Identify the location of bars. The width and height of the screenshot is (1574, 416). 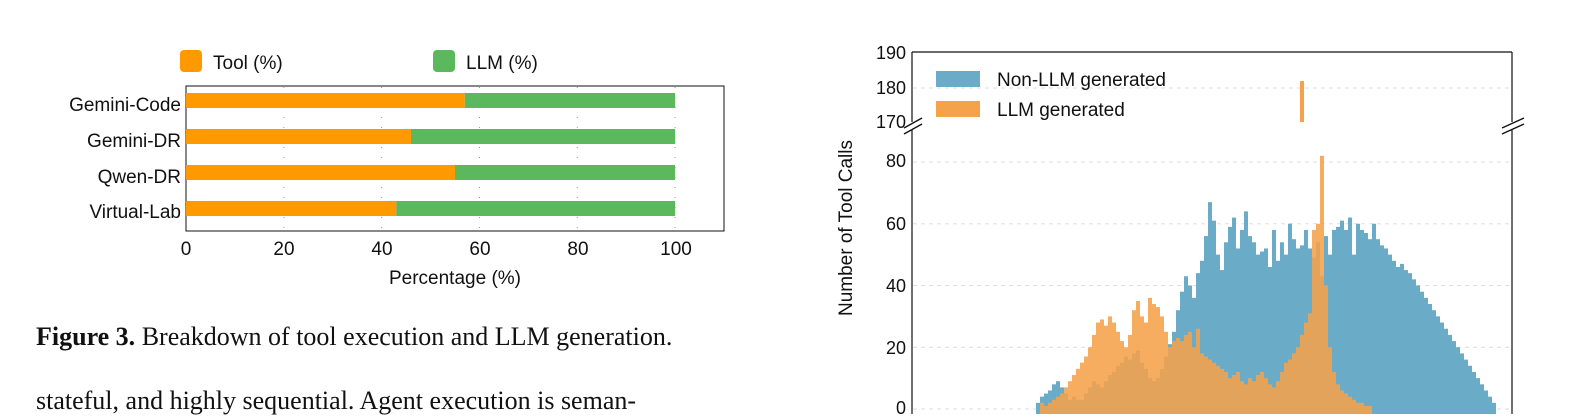
(431, 154).